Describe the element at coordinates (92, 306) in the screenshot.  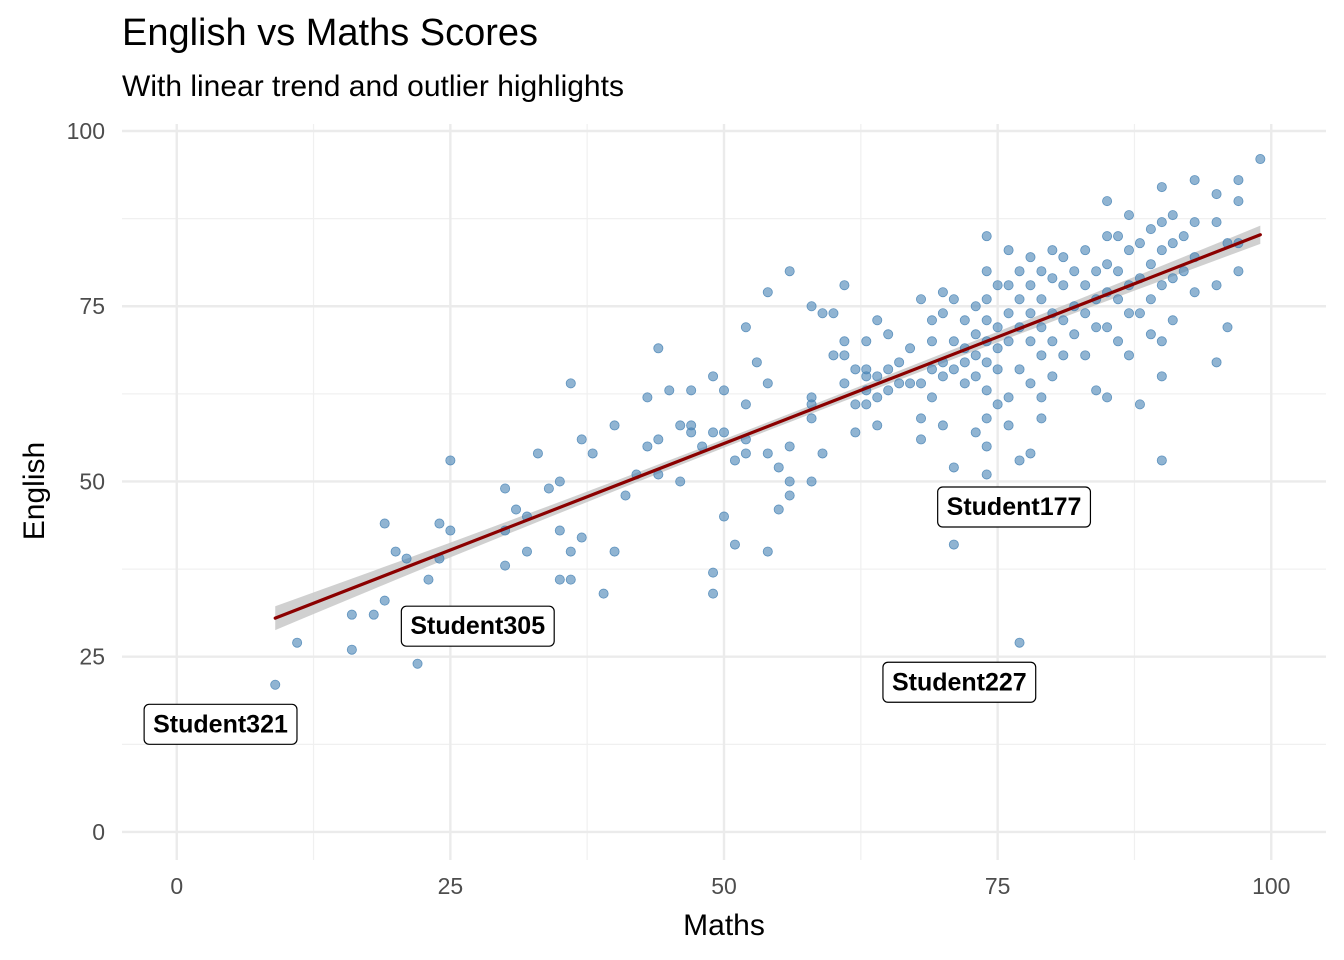
I see `y-tick-label: 75` at that location.